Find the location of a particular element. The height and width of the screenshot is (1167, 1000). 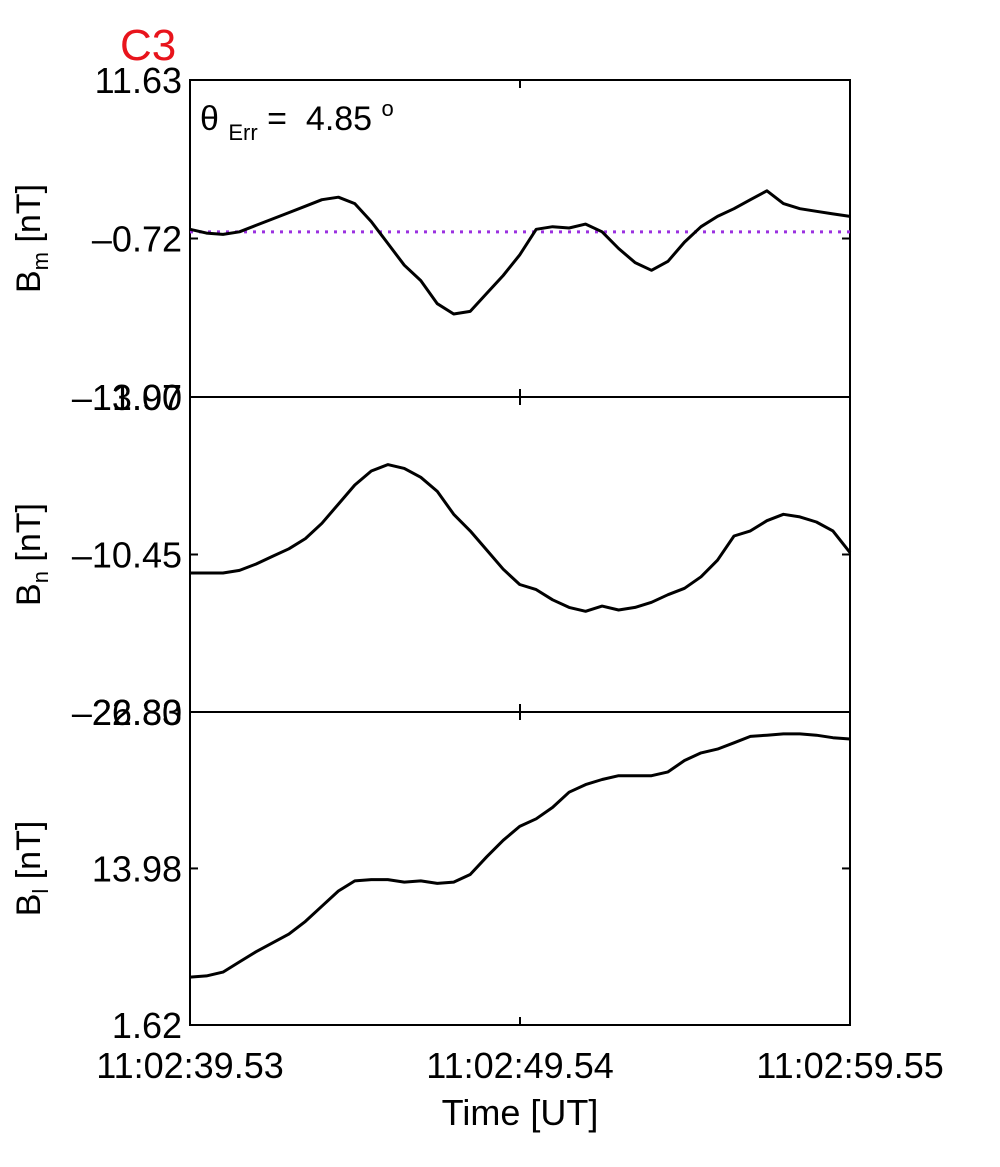

x-tick-label: 11:02:59.55 is located at coordinates (850, 1065).